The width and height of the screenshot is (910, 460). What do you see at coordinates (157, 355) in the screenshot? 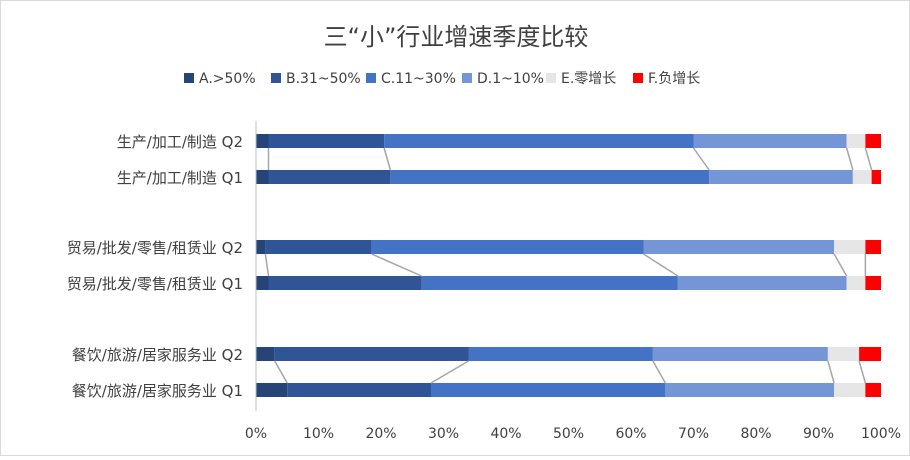
I see `category-label: 餐饮/旅游/居家服务业 Q2` at bounding box center [157, 355].